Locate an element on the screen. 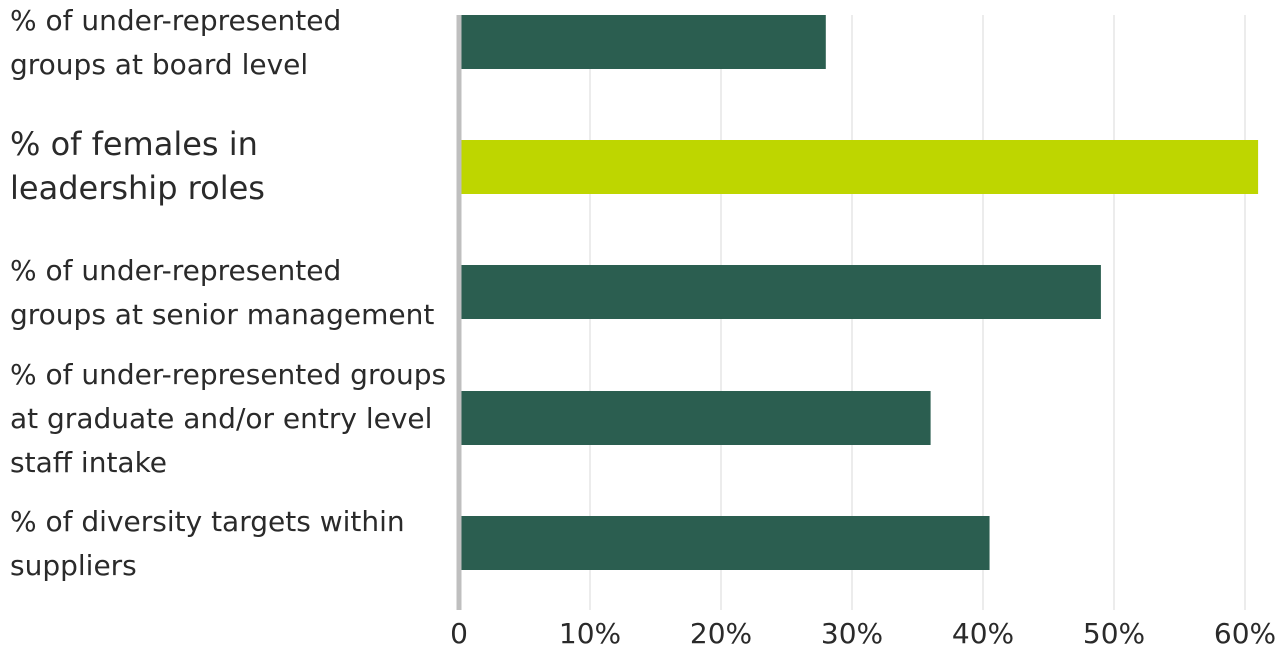 The height and width of the screenshot is (655, 1280). category-label-4-line-1: suppliers is located at coordinates (73, 565).